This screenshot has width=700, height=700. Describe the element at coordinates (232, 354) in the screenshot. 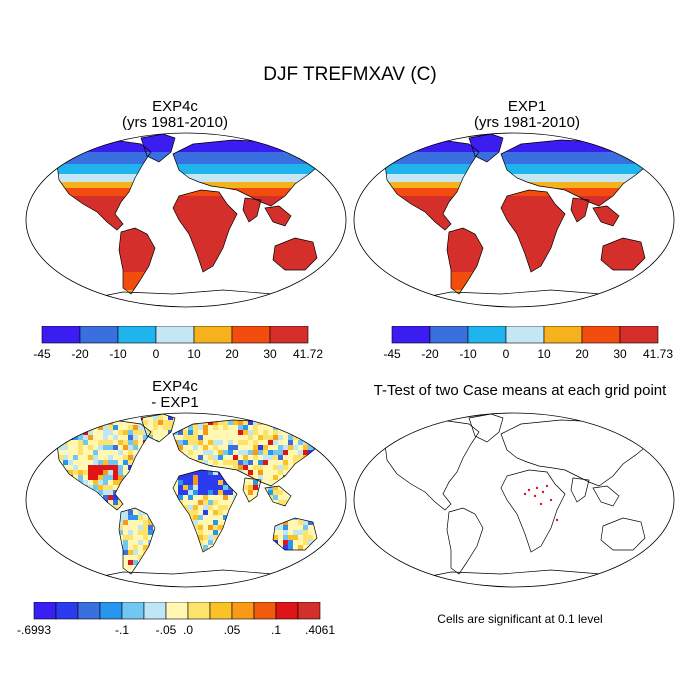

I see `colorbar-label: 20` at that location.